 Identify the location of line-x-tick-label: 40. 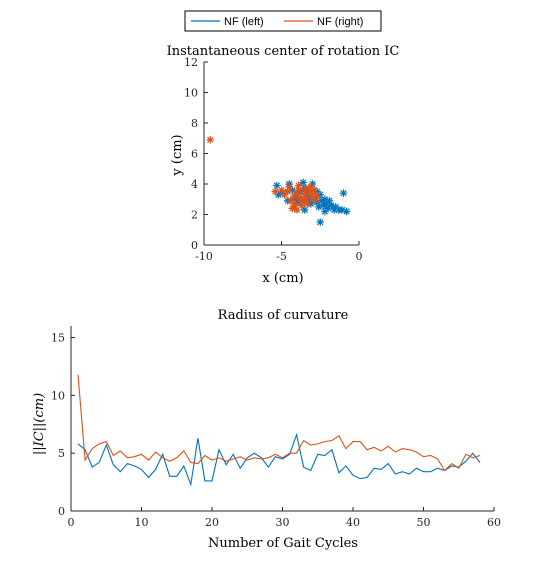
(353, 522).